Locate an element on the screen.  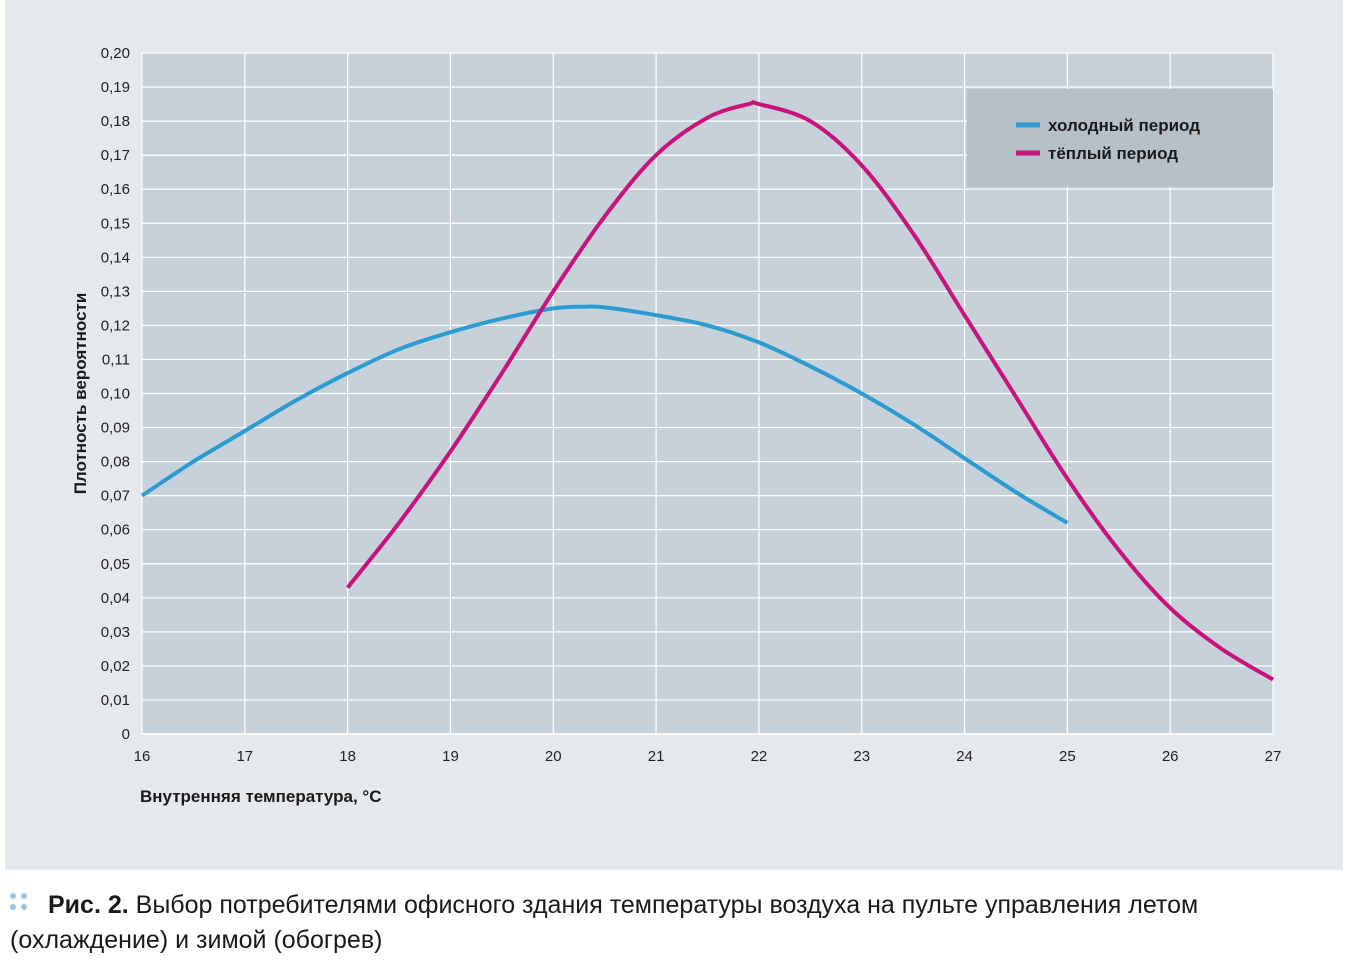
x-tick-label: 18 is located at coordinates (347, 756).